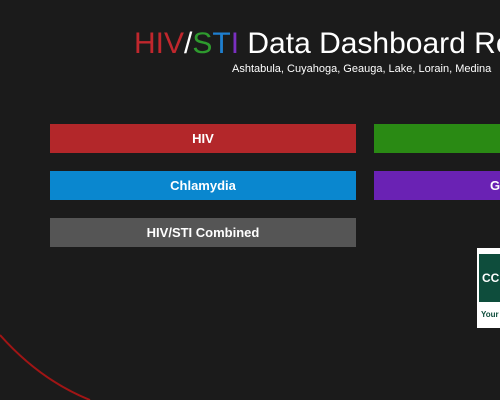 Image resolution: width=500 pixels, height=400 pixels. I want to click on button-label: G, so click(495, 185).